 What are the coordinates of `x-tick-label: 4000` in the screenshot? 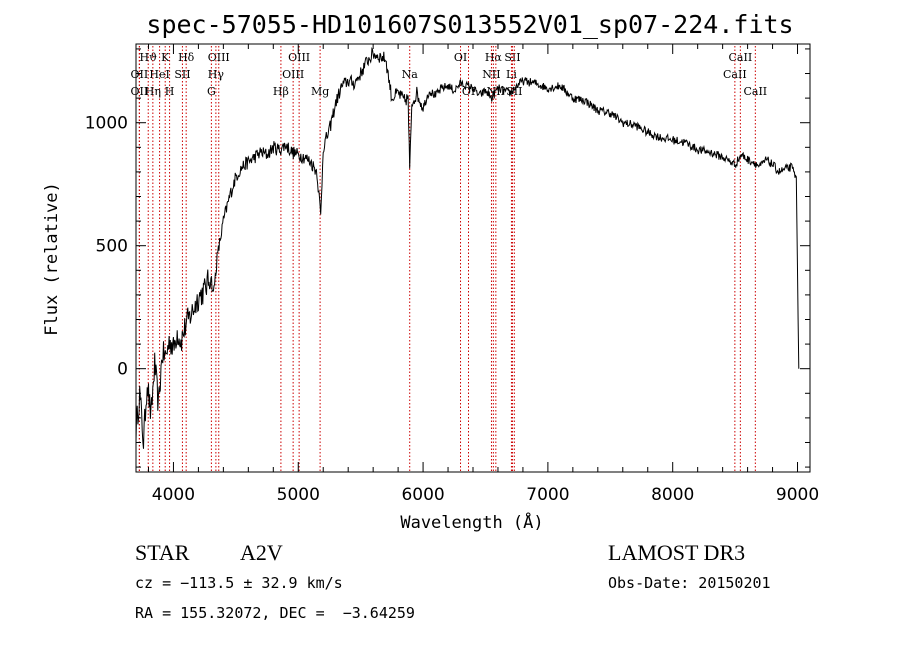 It's located at (173, 495).